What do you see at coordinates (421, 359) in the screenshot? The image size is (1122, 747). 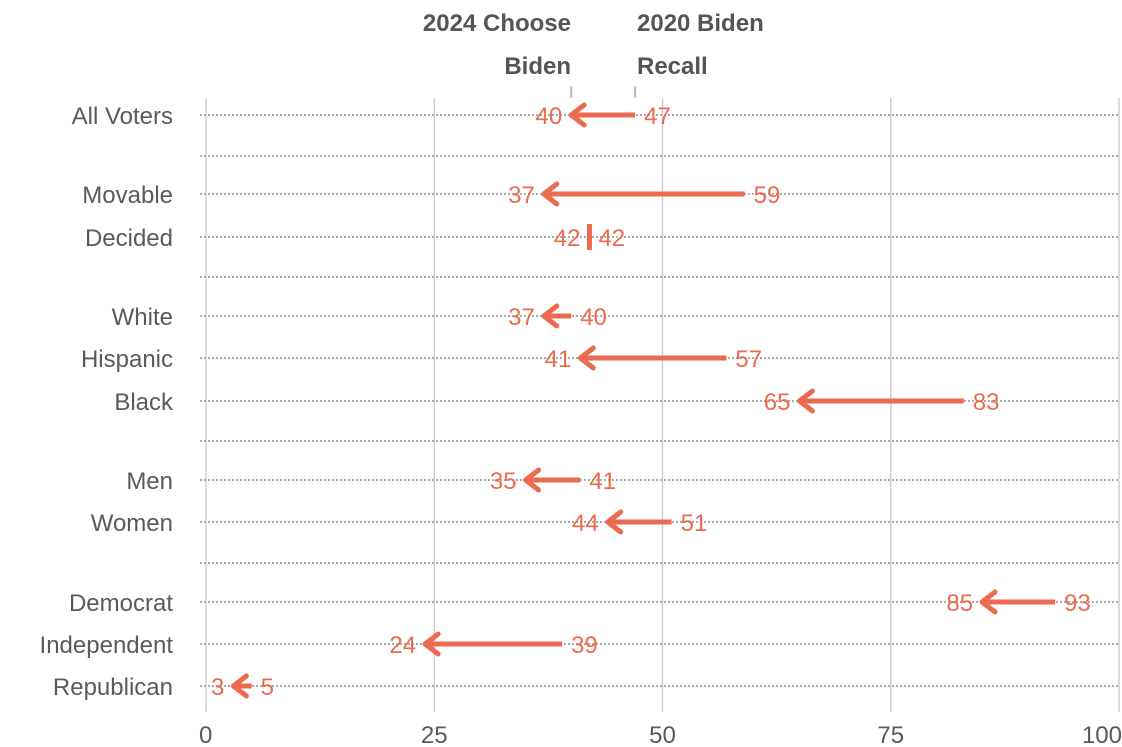 I see `chart-row: Hispanic 41 57` at bounding box center [421, 359].